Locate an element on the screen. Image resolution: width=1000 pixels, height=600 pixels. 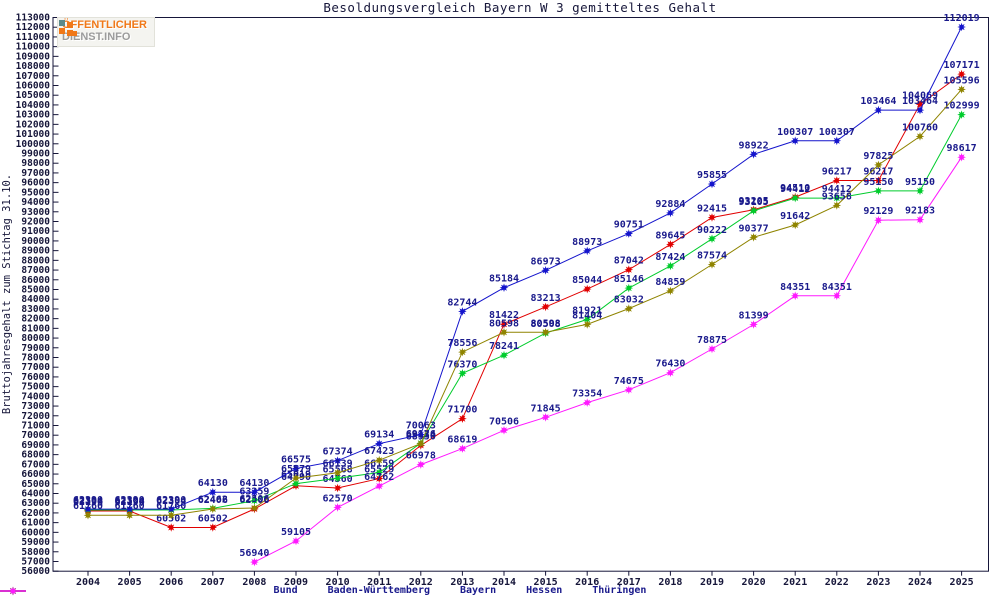
legend-label: Thüringen is located at coordinates (619, 590).